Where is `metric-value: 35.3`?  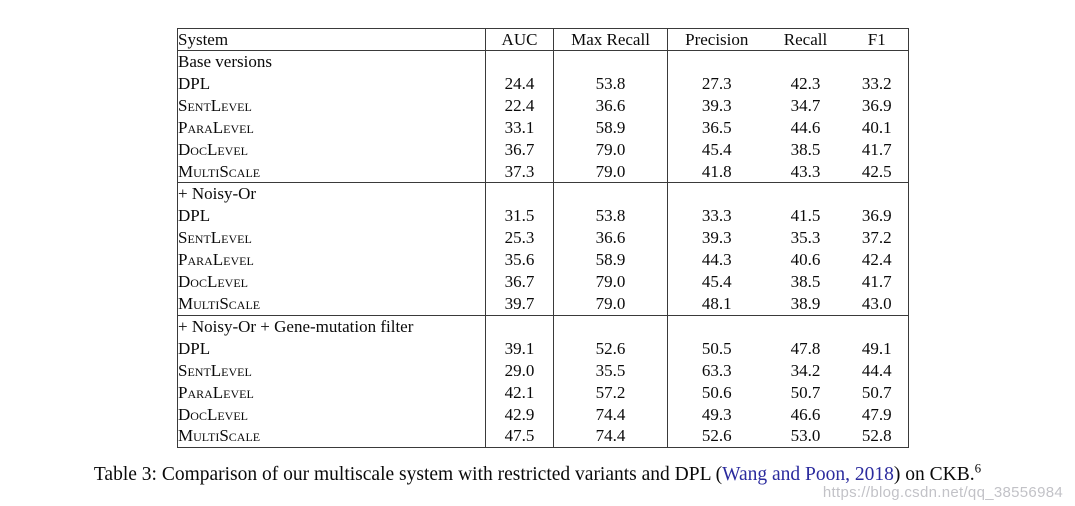 metric-value: 35.3 is located at coordinates (805, 238).